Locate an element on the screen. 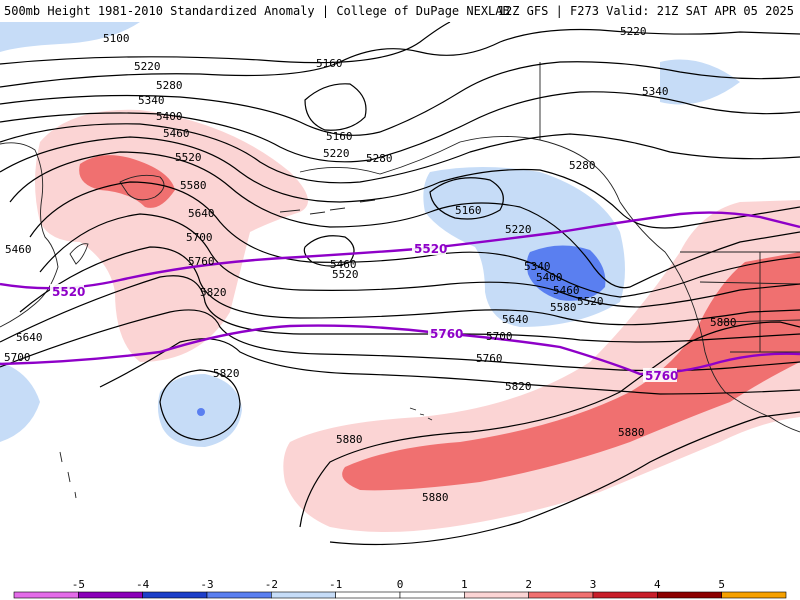 The width and height of the screenshot is (800, 600). colorbar-tick-label: 2 is located at coordinates (528, 584).